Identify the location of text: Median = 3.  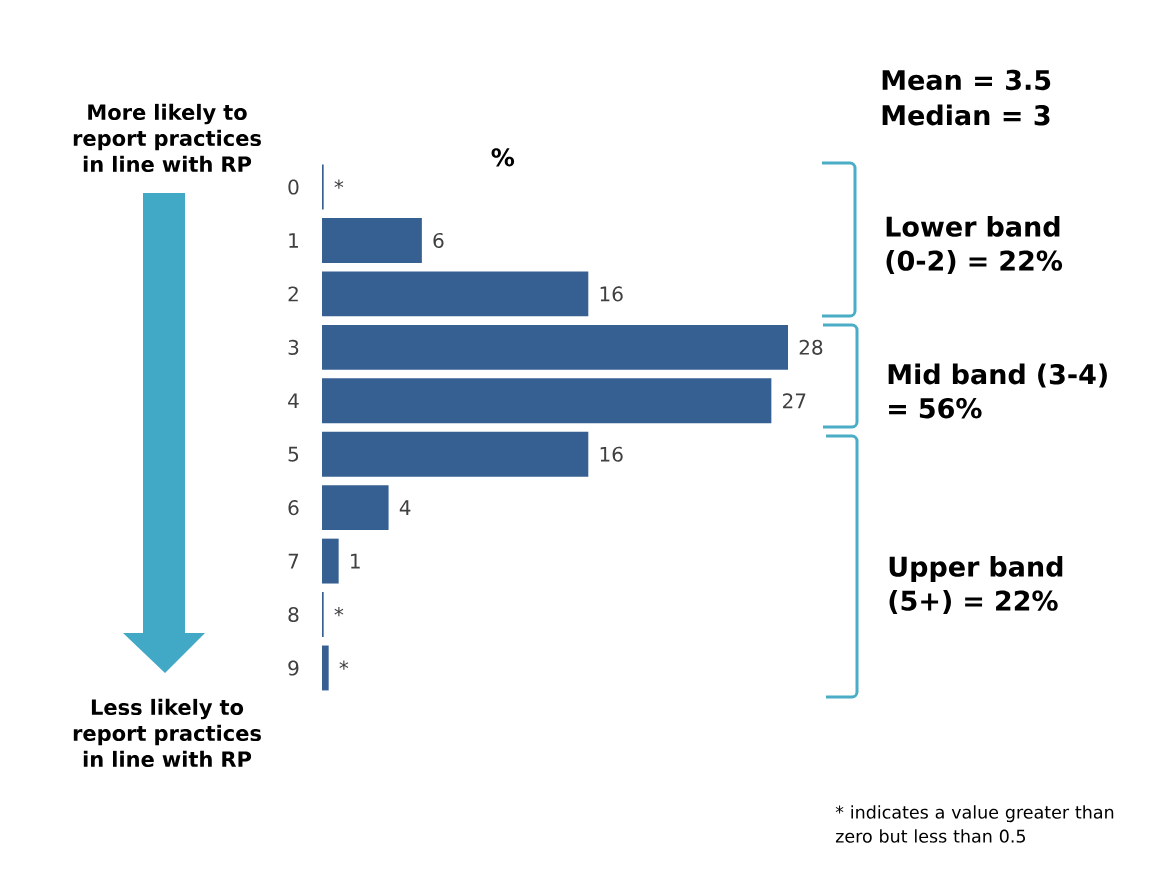
(966, 115).